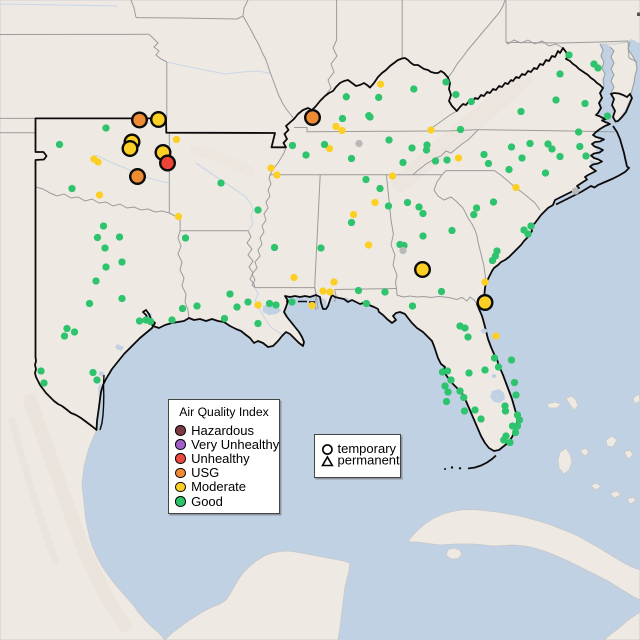 This screenshot has width=640, height=640. I want to click on svg-text: temporary, so click(367, 448).